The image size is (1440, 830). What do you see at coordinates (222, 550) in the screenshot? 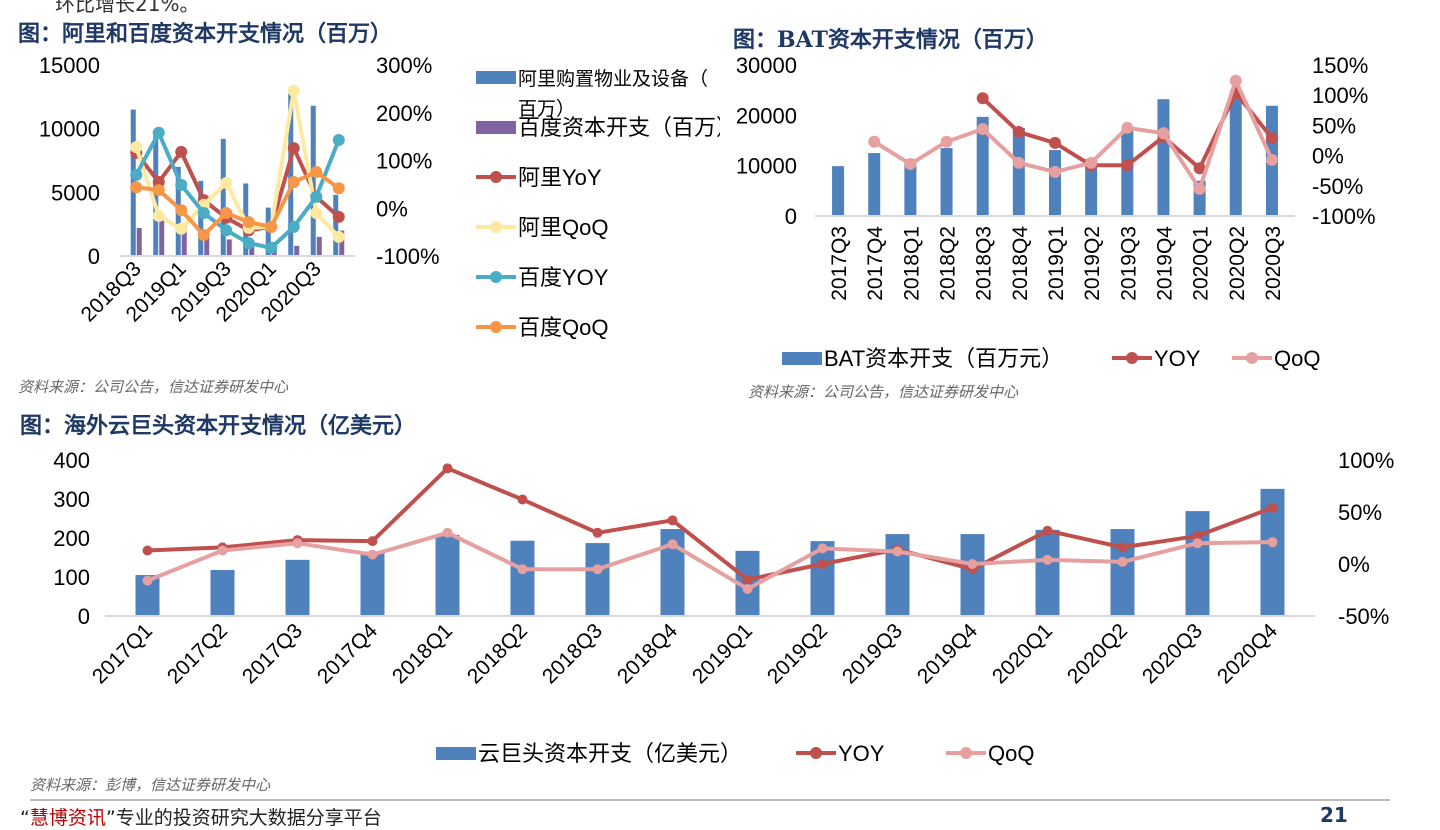
I see `line-2-point-2017Q2` at bounding box center [222, 550].